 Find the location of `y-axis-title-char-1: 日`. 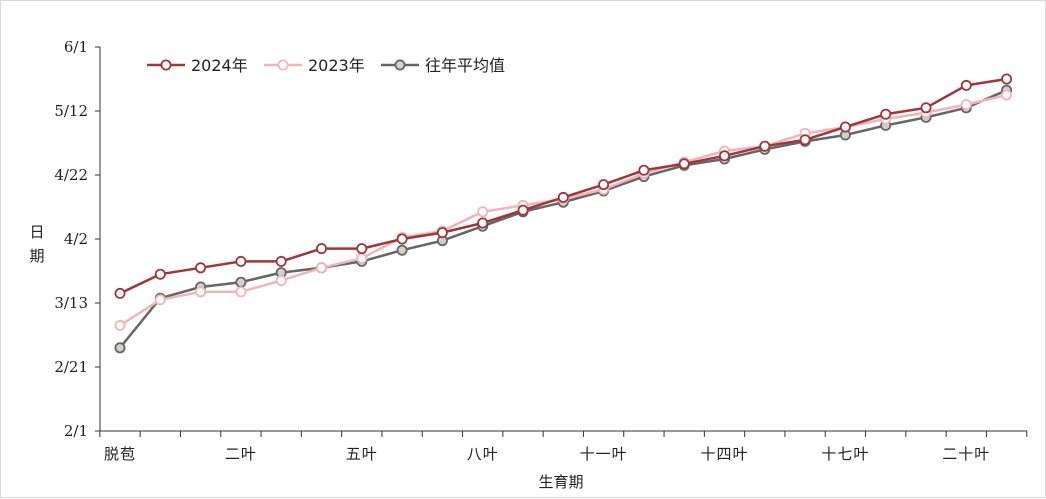

y-axis-title-char-1: 日 is located at coordinates (36, 232).